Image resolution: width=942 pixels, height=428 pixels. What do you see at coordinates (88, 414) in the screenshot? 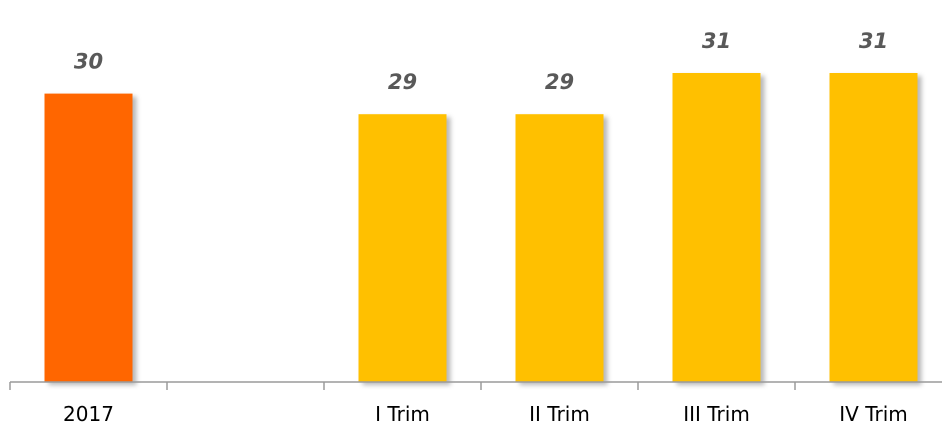
I see `x-tick-label: 2017` at bounding box center [88, 414].